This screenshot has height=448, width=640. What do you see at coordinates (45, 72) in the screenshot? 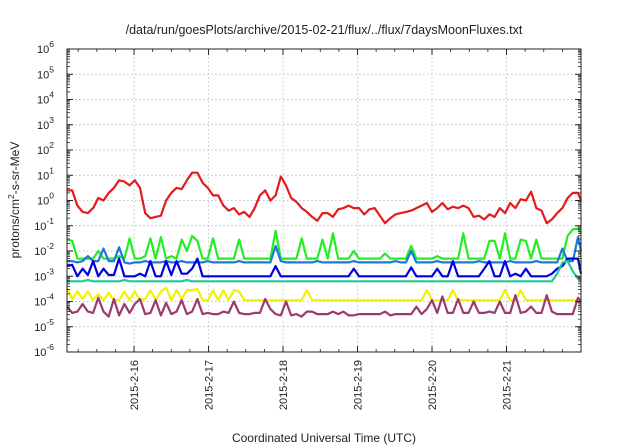
I see `y-tick-label: 10⁵` at bounding box center [45, 72].